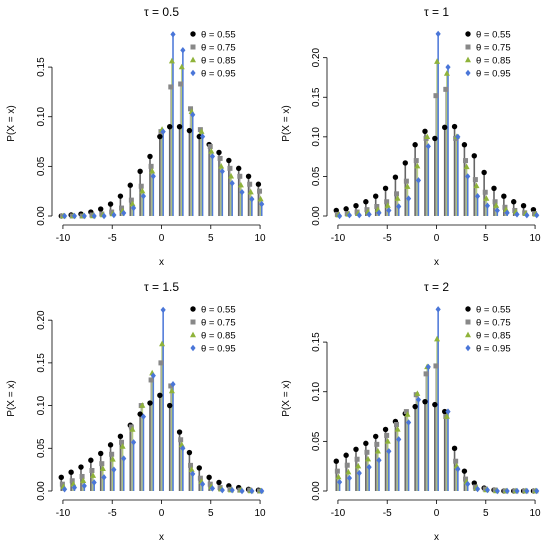 The width and height of the screenshot is (550, 549). I want to click on x-tick-label: 0, so click(162, 513).